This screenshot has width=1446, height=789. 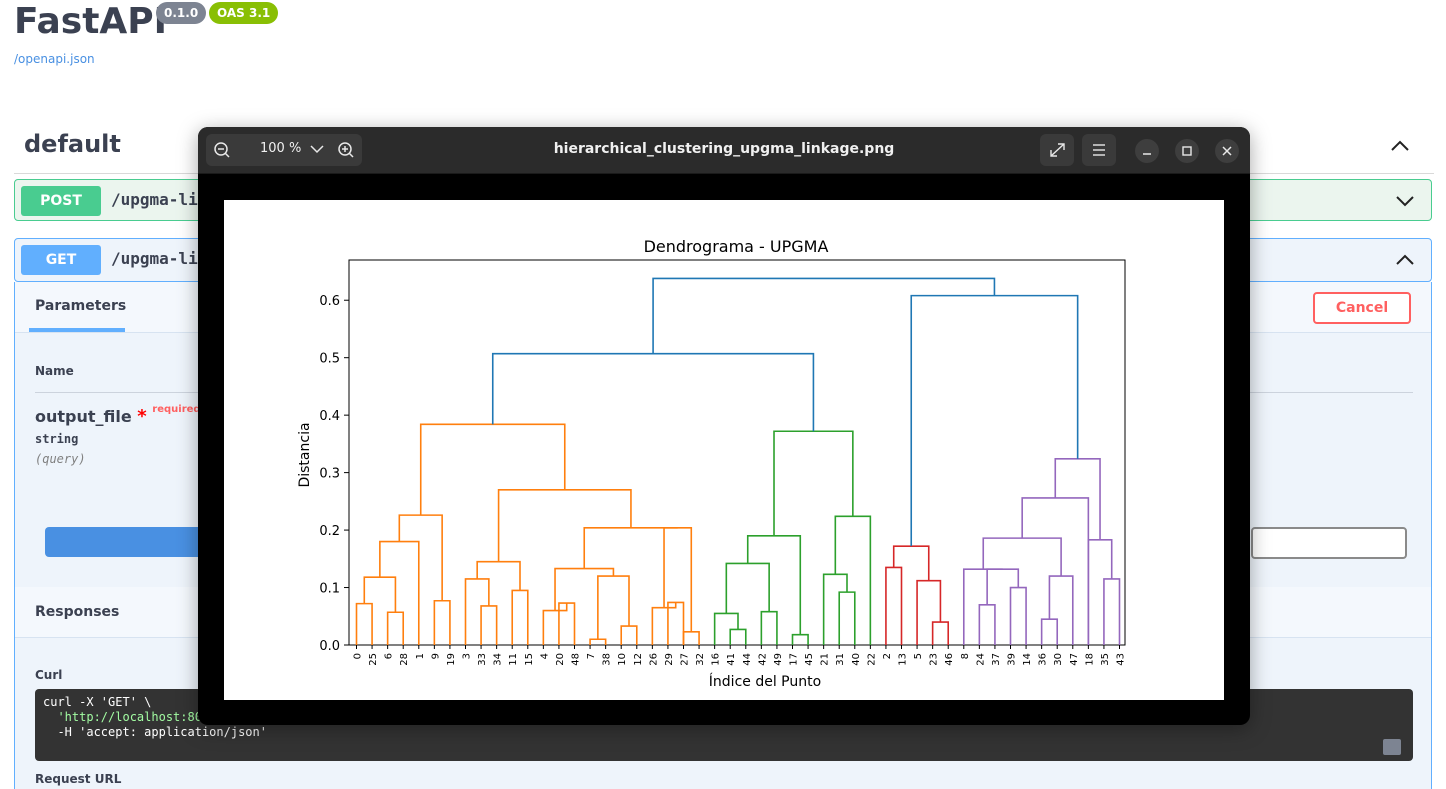 What do you see at coordinates (435, 656) in the screenshot?
I see `leaf-label: 9` at bounding box center [435, 656].